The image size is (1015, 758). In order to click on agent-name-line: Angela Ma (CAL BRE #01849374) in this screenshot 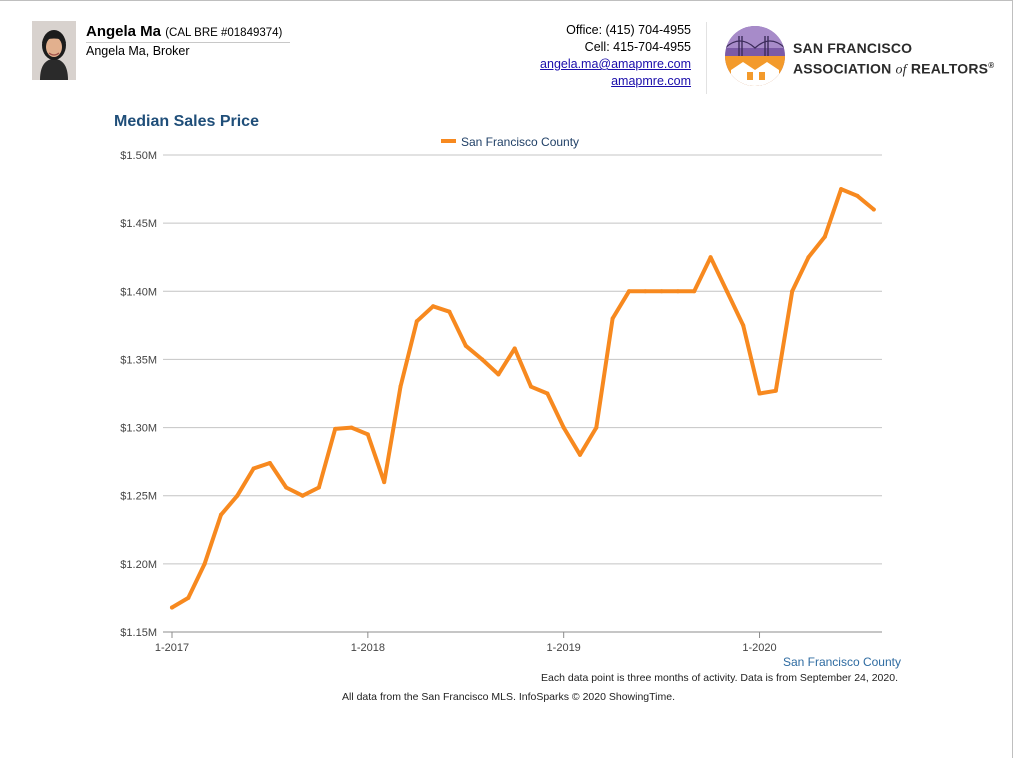, I will do `click(184, 31)`.